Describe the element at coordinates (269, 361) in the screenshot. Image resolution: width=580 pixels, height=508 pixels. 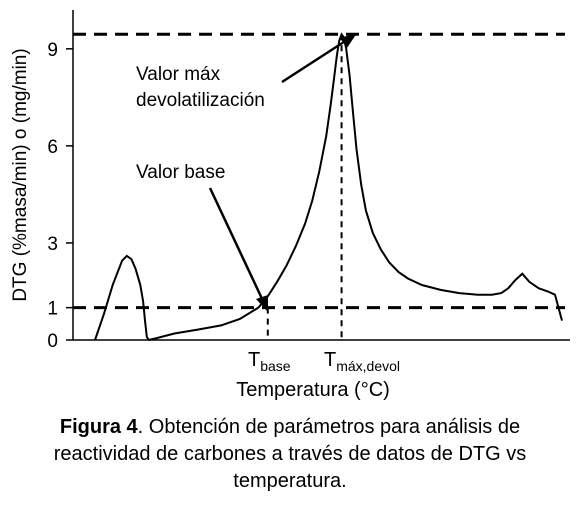
I see `t-base-label: Tbase` at that location.